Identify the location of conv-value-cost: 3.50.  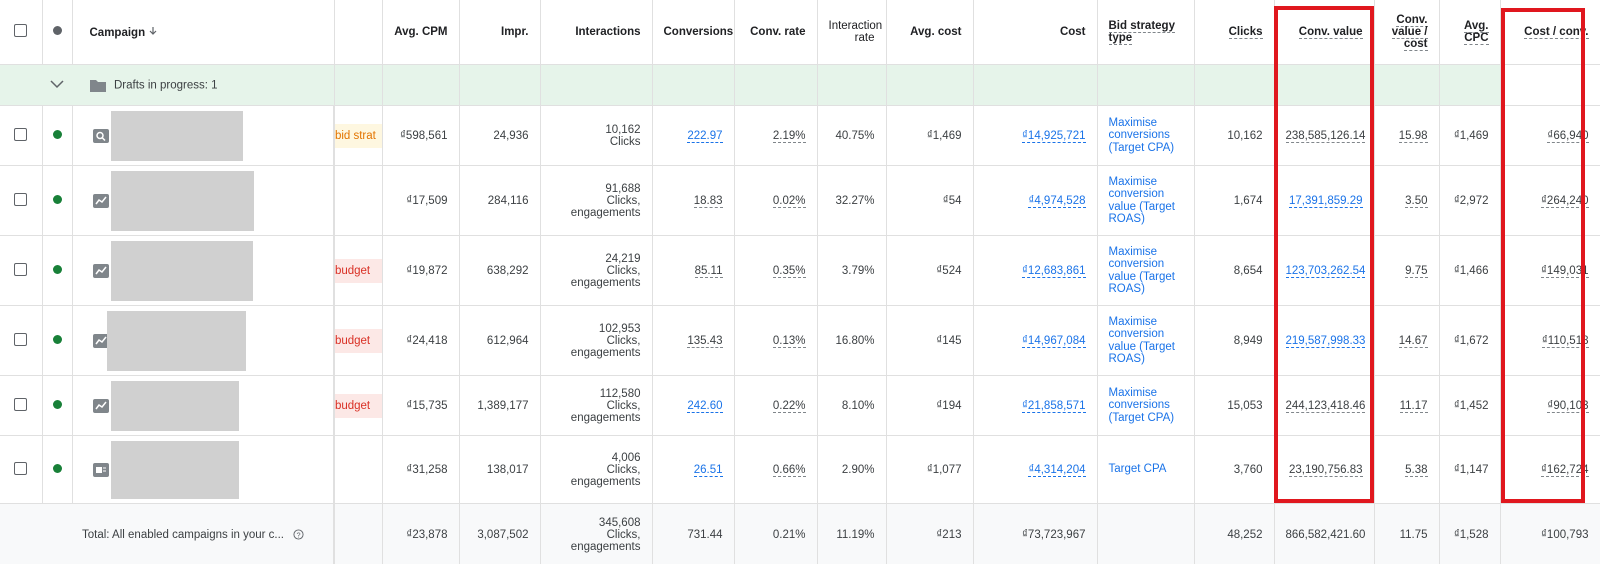
(1416, 201).